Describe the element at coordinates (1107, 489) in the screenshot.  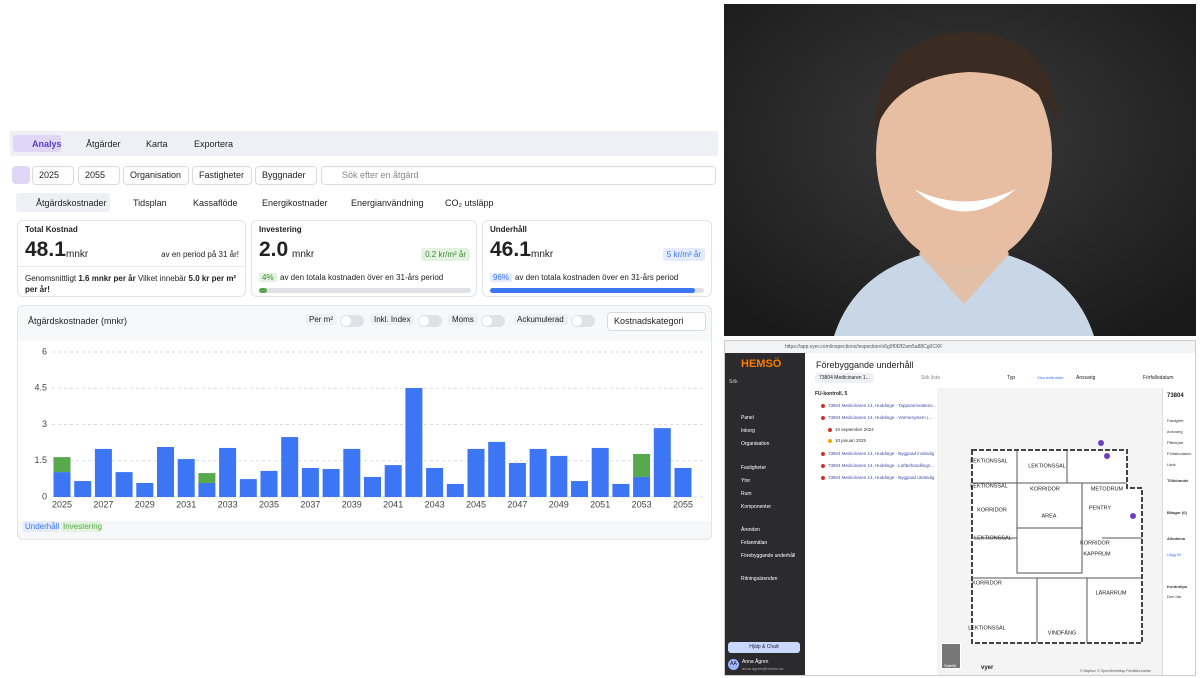
I see `room-label: METODRUM` at that location.